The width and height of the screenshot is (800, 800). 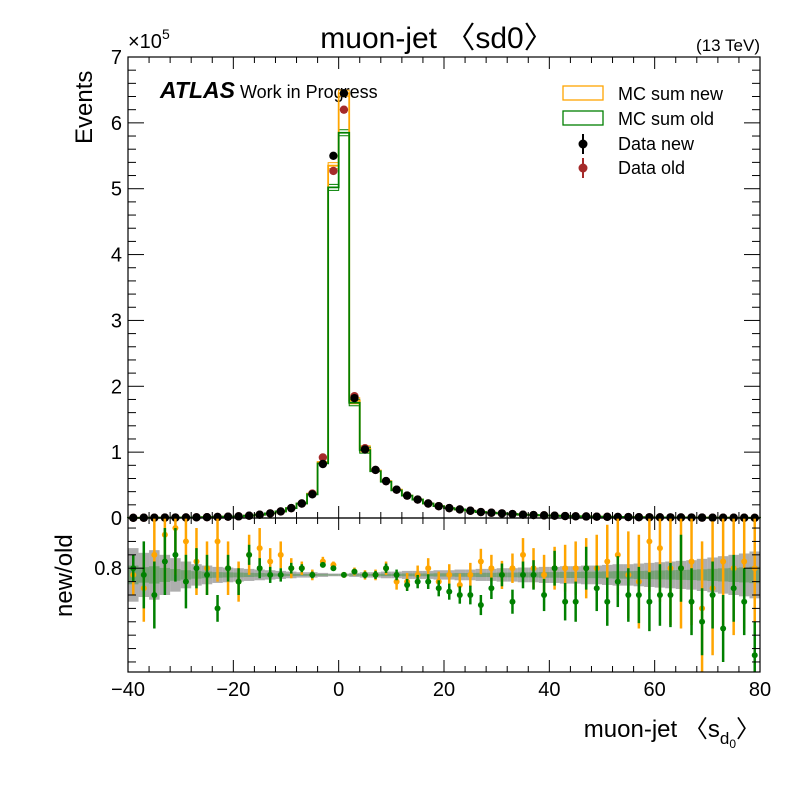 What do you see at coordinates (549, 690) in the screenshot?
I see `x-tick-label: 40` at bounding box center [549, 690].